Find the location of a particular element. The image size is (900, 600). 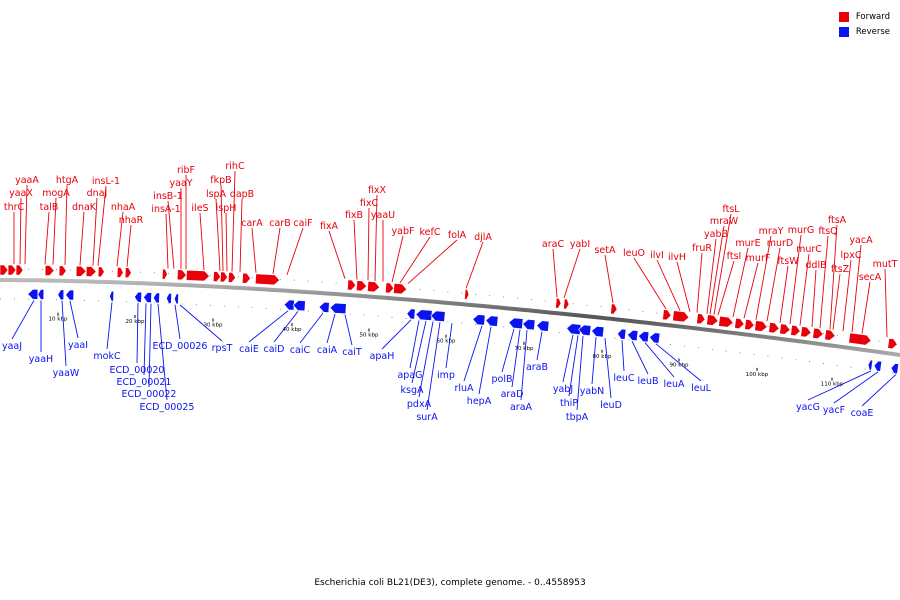

reverse-gene-label: araA is located at coordinates (521, 407).